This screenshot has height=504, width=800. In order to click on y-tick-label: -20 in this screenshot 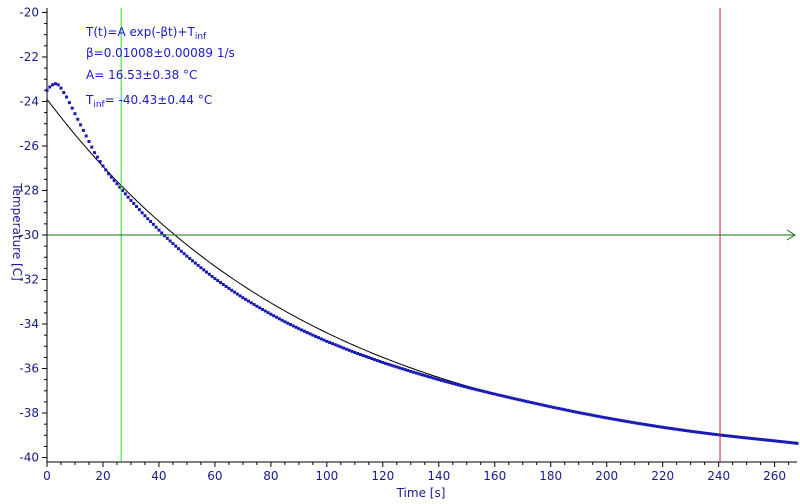, I will do `click(29, 12)`.